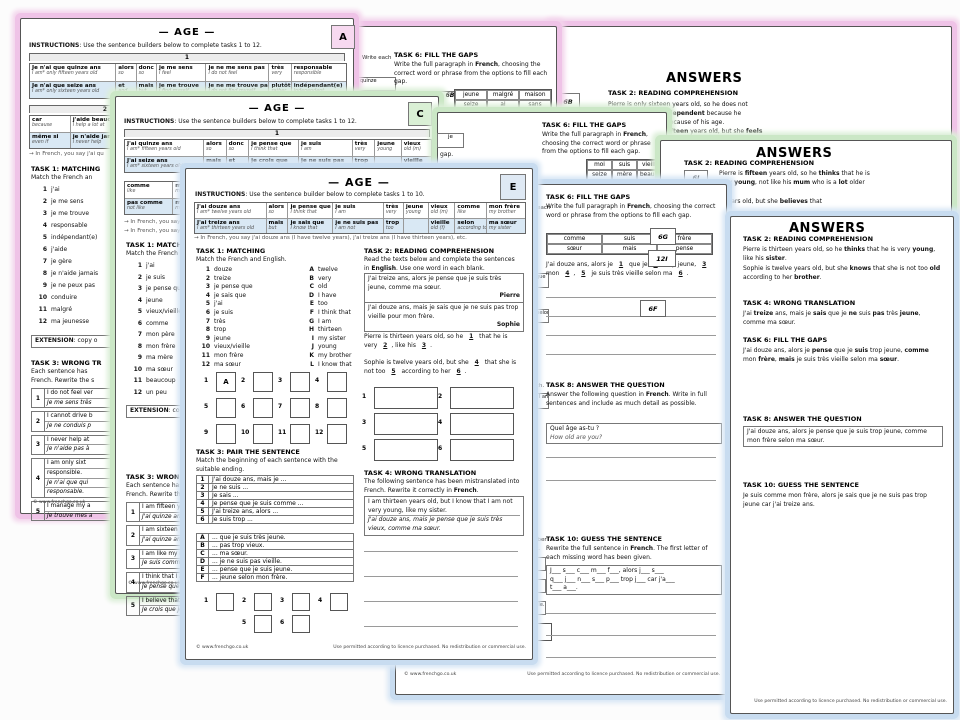 This screenshot has width=960, height=720. I want to click on task6-answers-heading: TASK 6: FILL THE GAPS, so click(785, 340).